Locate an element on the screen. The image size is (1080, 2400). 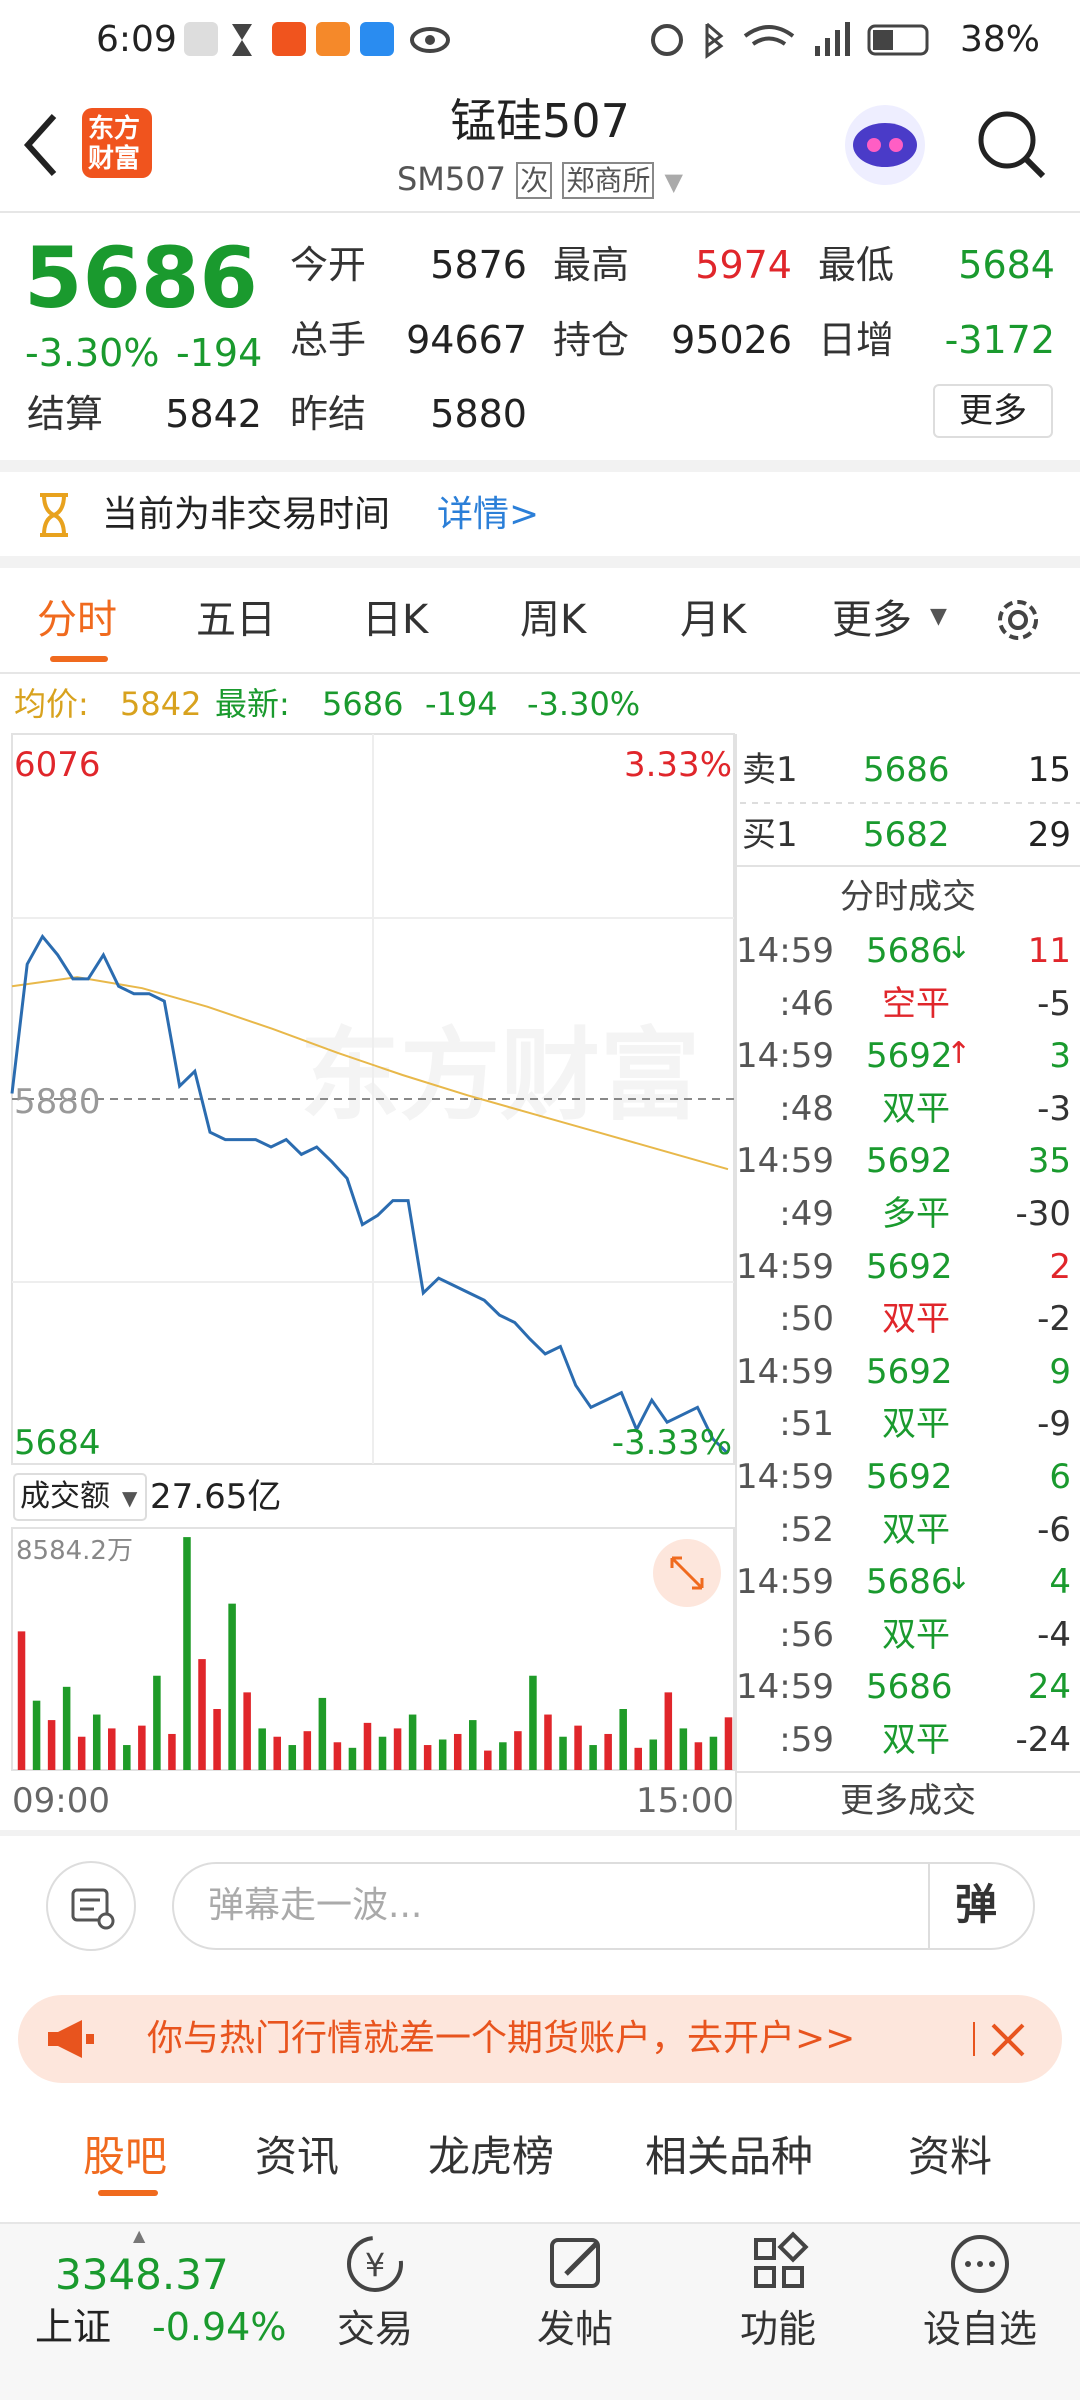
field-value: 5842 is located at coordinates (213, 414).